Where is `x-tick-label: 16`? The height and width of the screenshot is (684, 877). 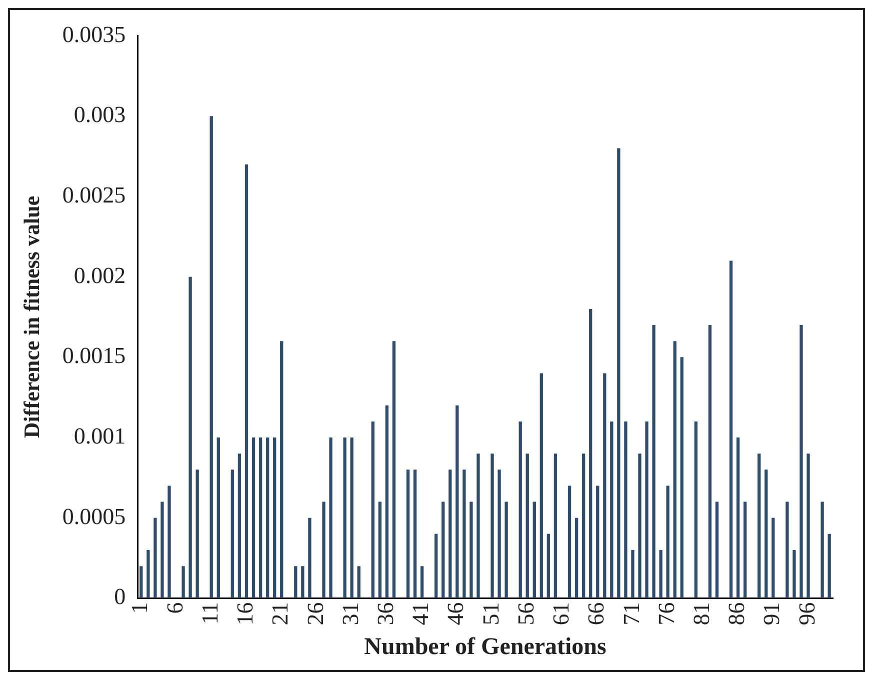 x-tick-label: 16 is located at coordinates (245, 614).